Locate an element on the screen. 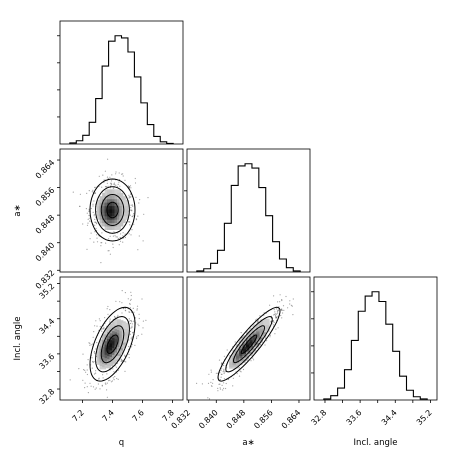 This screenshot has width=463, height=463. panel-hist-q is located at coordinates (121, 82).